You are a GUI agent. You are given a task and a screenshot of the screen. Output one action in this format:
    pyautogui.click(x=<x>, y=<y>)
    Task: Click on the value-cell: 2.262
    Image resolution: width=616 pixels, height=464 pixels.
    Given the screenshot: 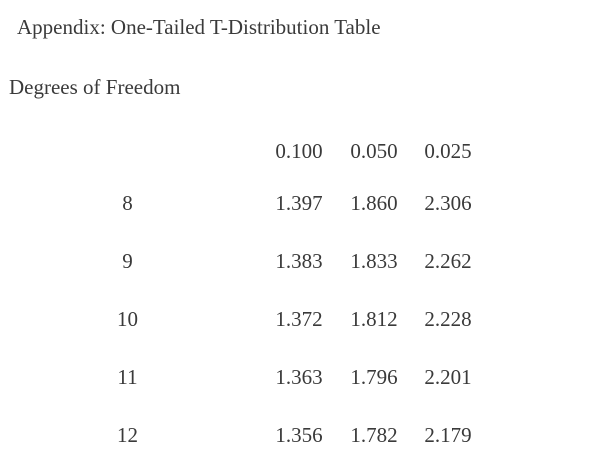 What is the action you would take?
    pyautogui.click(x=448, y=260)
    